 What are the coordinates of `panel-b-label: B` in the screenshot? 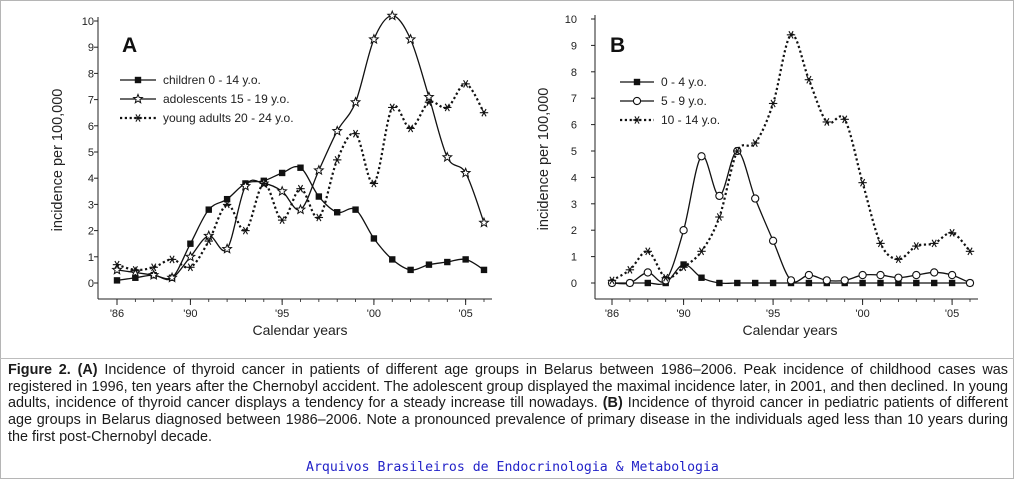 It's located at (617, 45).